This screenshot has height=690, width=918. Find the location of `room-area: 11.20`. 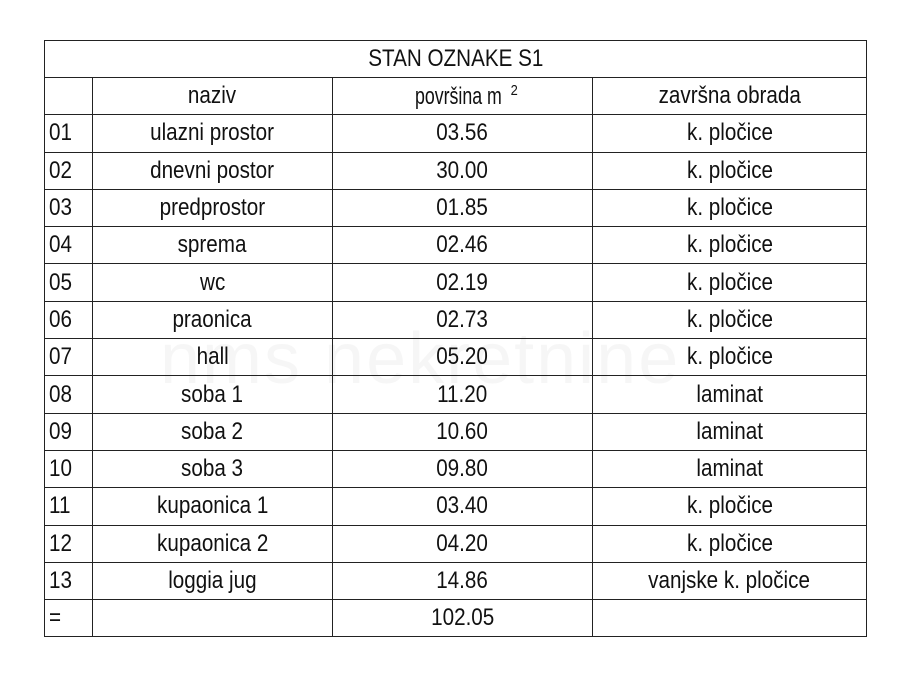

room-area: 11.20 is located at coordinates (462, 394).